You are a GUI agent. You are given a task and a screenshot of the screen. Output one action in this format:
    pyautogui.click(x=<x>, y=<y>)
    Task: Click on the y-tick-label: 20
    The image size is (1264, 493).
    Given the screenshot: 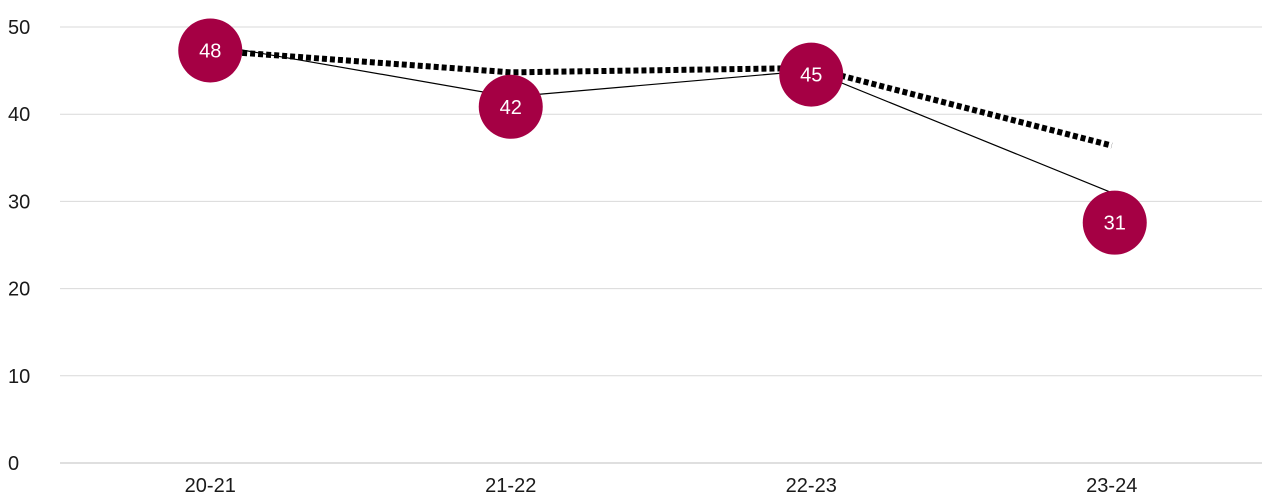 What is the action you would take?
    pyautogui.click(x=19, y=290)
    